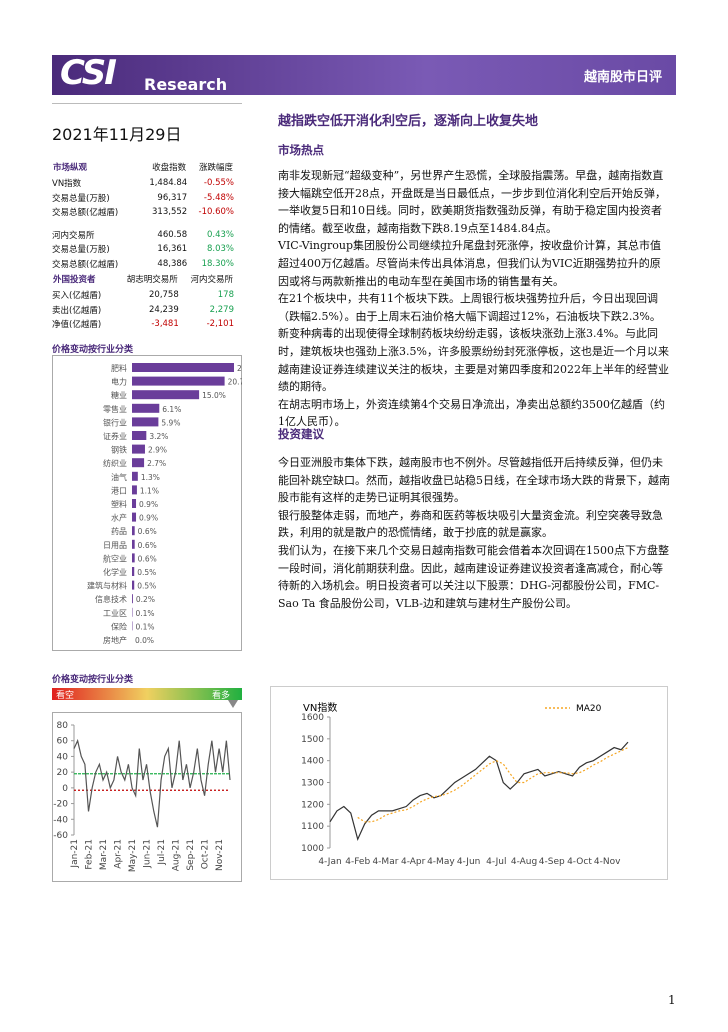 The image size is (728, 1032). Describe the element at coordinates (77, 325) in the screenshot. I see `cell: 净值(亿越盾)` at that location.